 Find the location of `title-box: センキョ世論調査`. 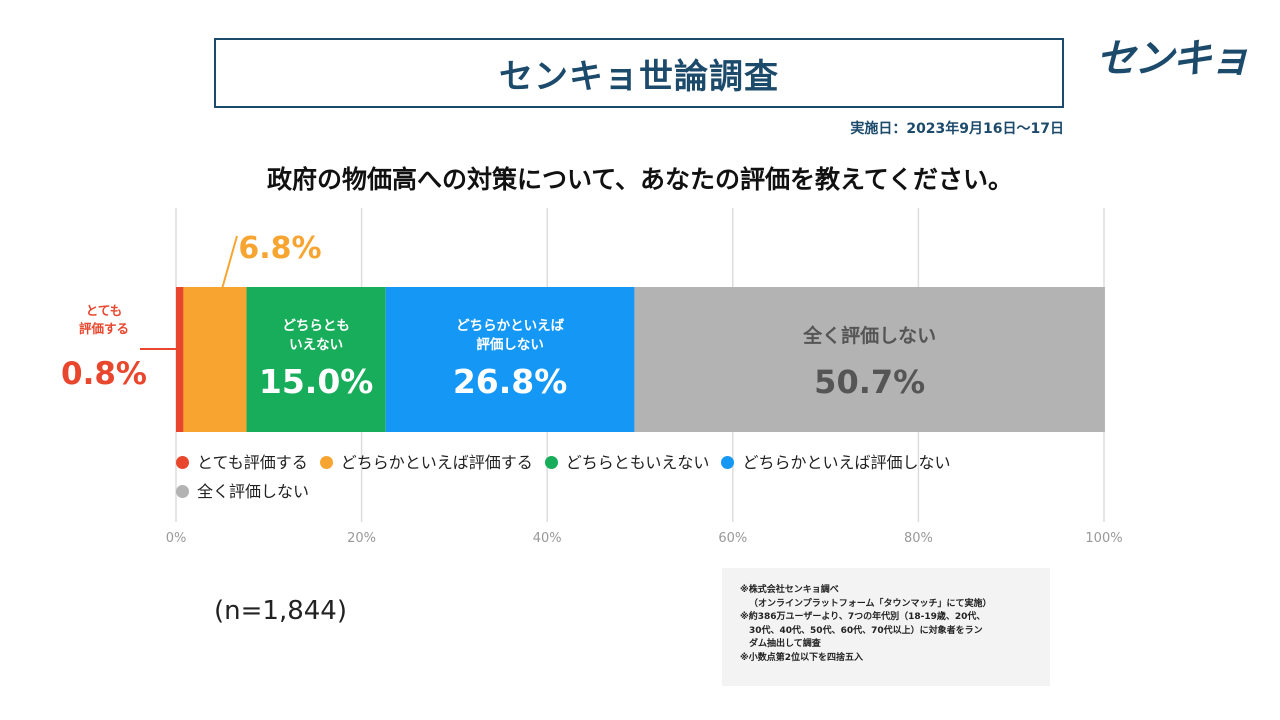

title-box: センキョ世論調査 is located at coordinates (639, 73).